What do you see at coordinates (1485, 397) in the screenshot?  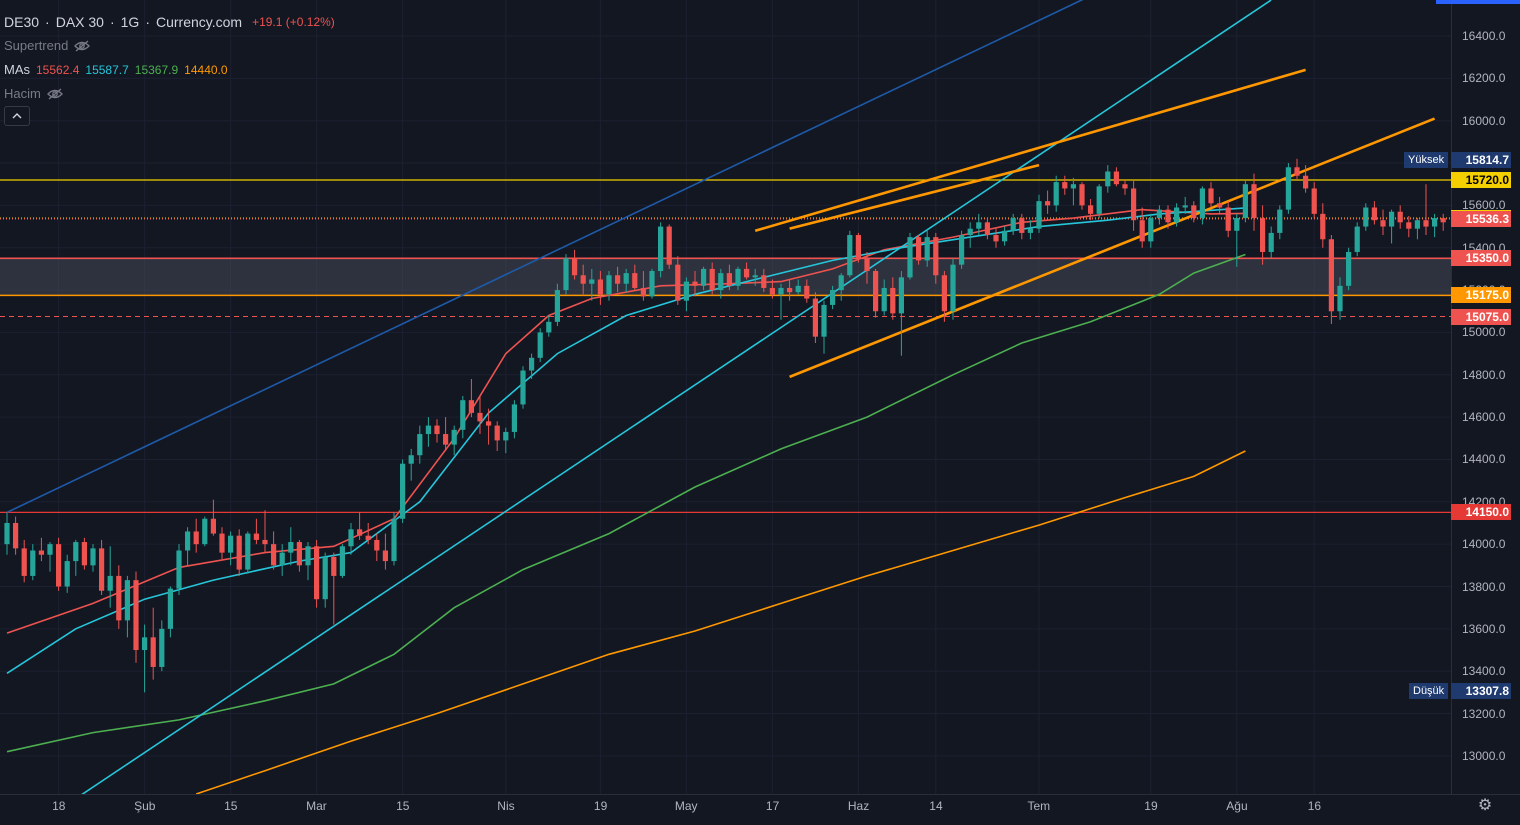 I see `price-axis` at bounding box center [1485, 397].